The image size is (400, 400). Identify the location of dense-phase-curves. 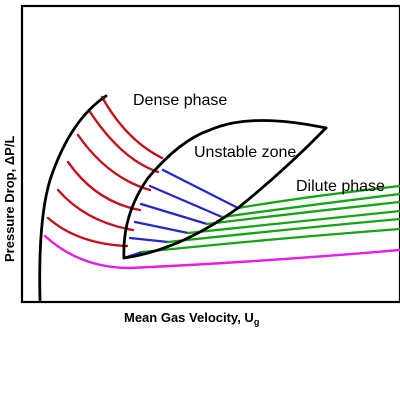
(105, 171).